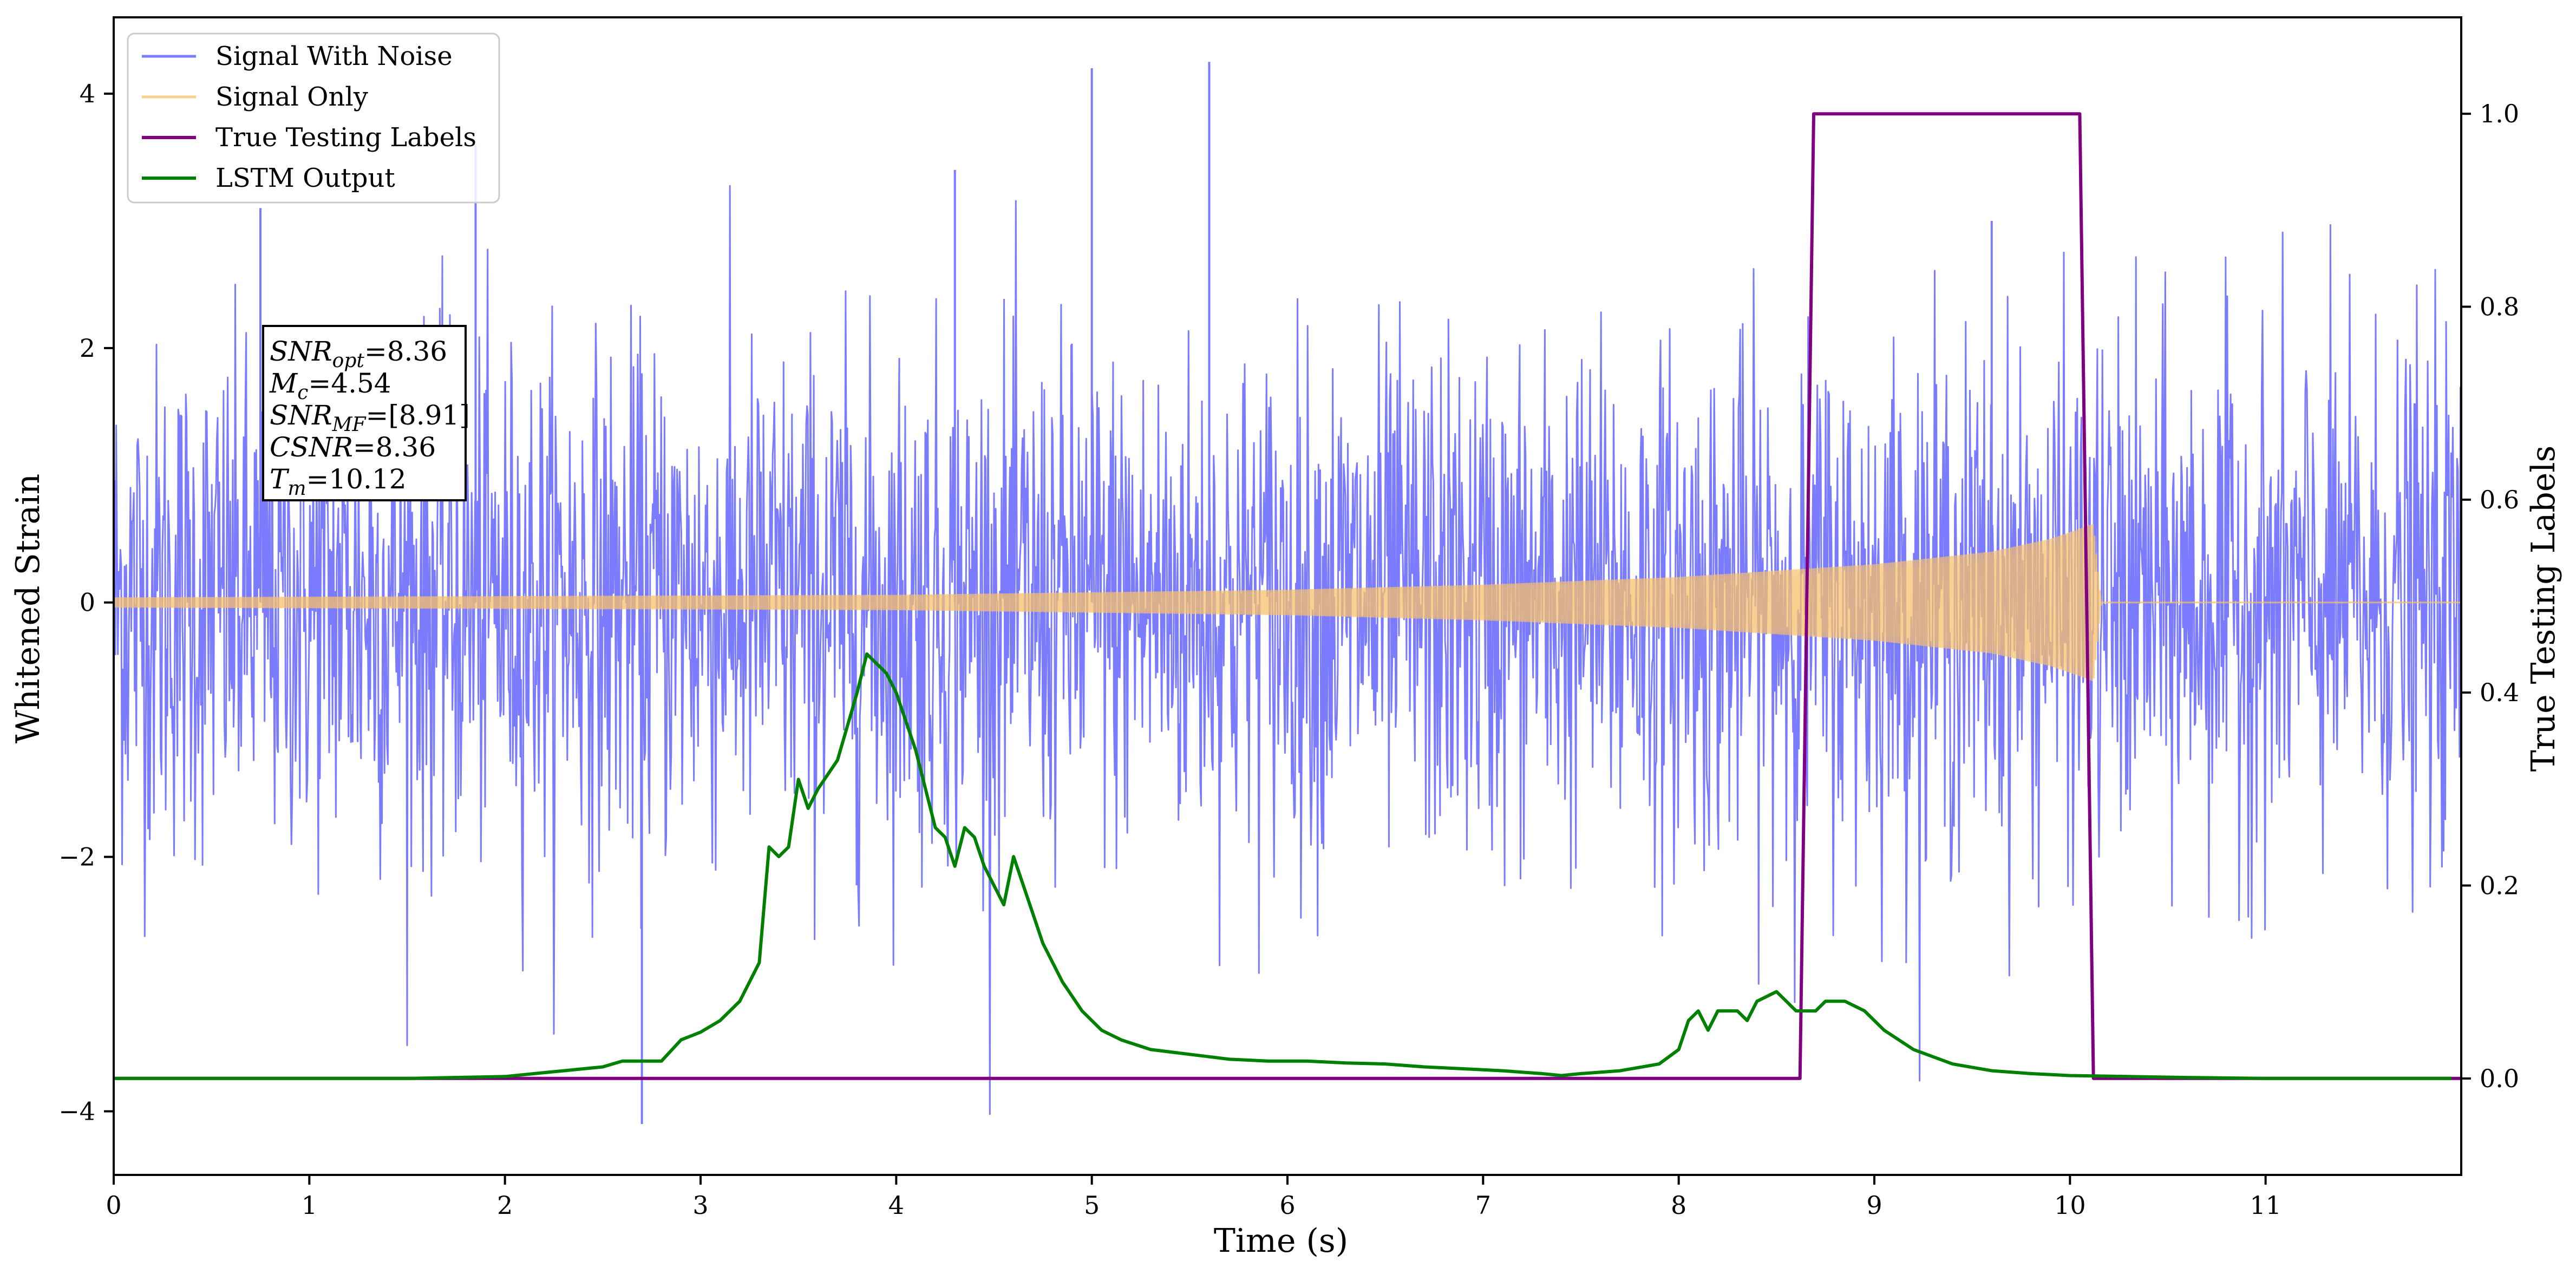  I want to click on x-axis-label: Time (s), so click(1281, 1241).